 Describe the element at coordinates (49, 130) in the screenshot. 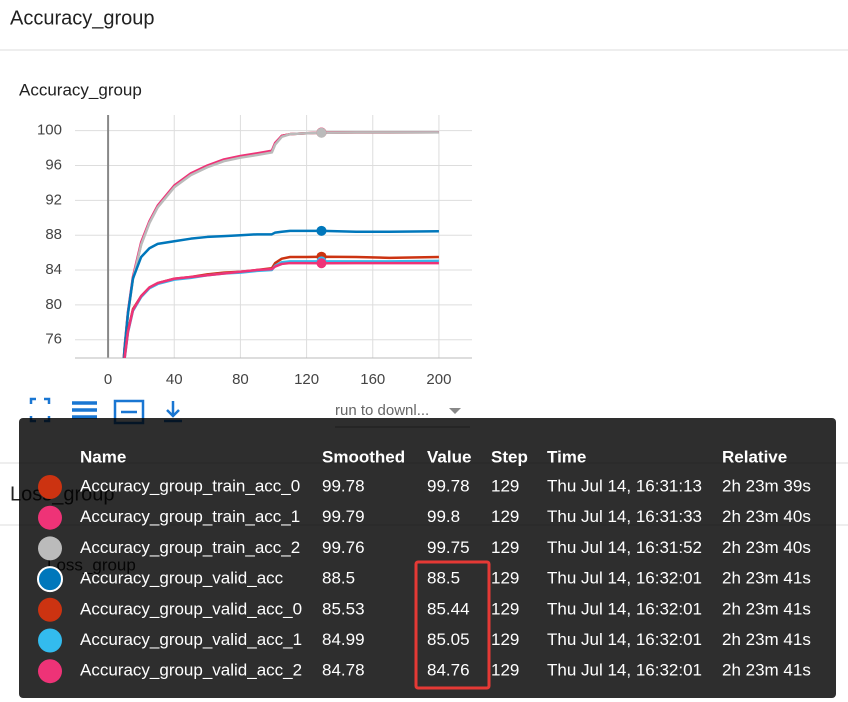

I see `y-tick-label: 100` at that location.